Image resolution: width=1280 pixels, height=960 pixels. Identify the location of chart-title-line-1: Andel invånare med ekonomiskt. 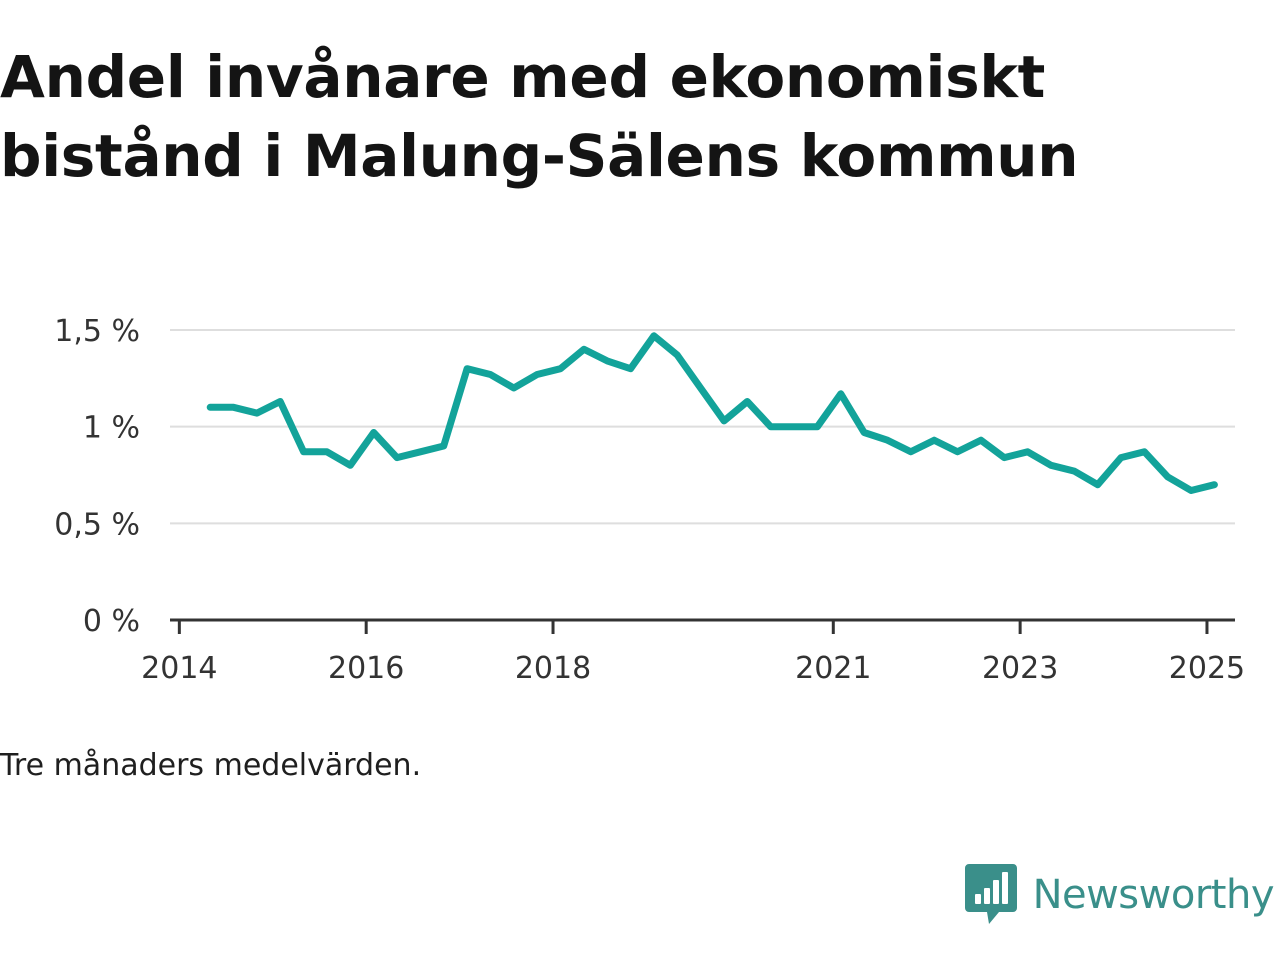
(523, 77).